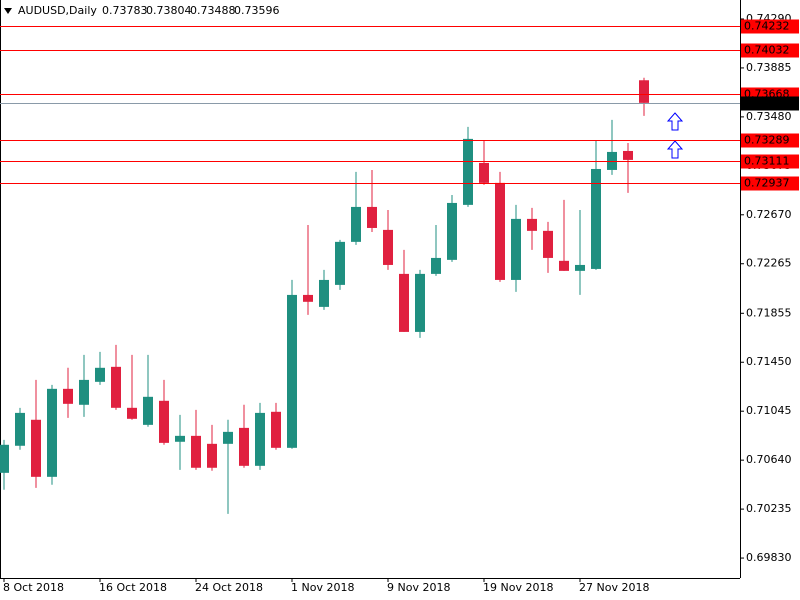  Describe the element at coordinates (322, 587) in the screenshot. I see `x-tick-label: 1 Nov 2018` at that location.